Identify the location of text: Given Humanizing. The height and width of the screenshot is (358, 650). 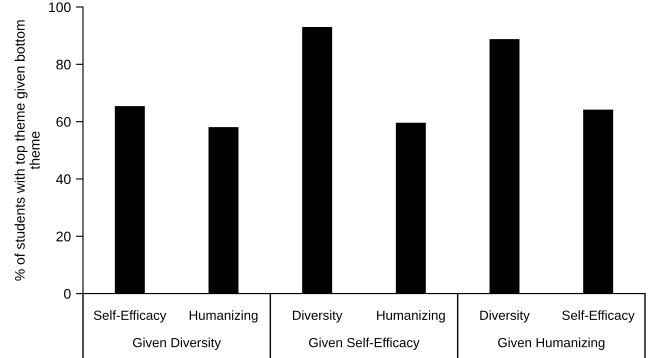
(551, 344).